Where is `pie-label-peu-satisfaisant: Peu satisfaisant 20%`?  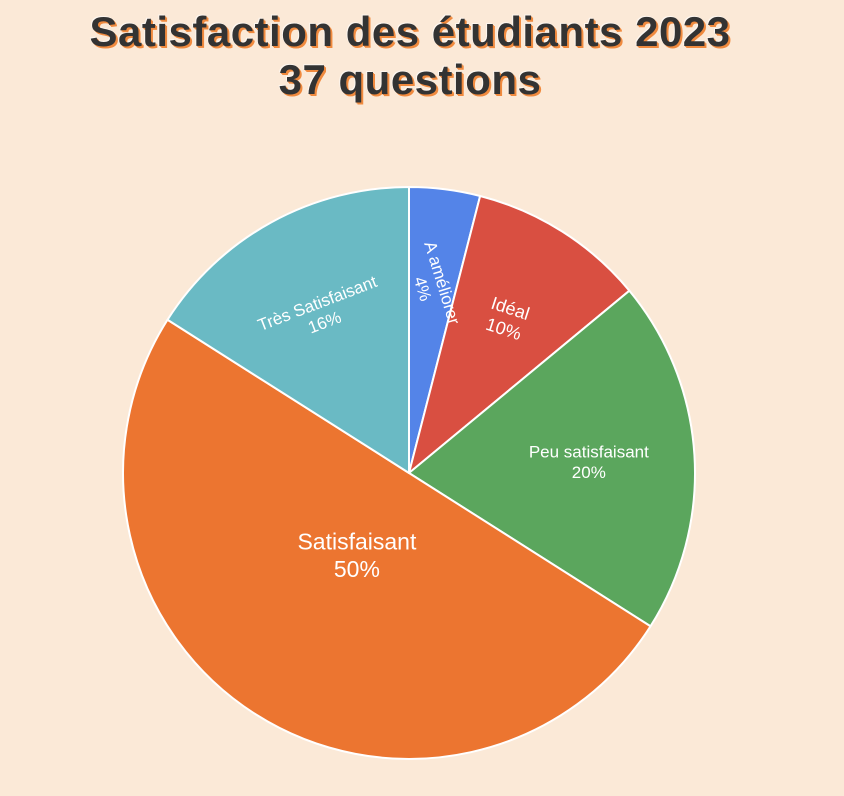 pie-label-peu-satisfaisant: Peu satisfaisant 20% is located at coordinates (589, 461).